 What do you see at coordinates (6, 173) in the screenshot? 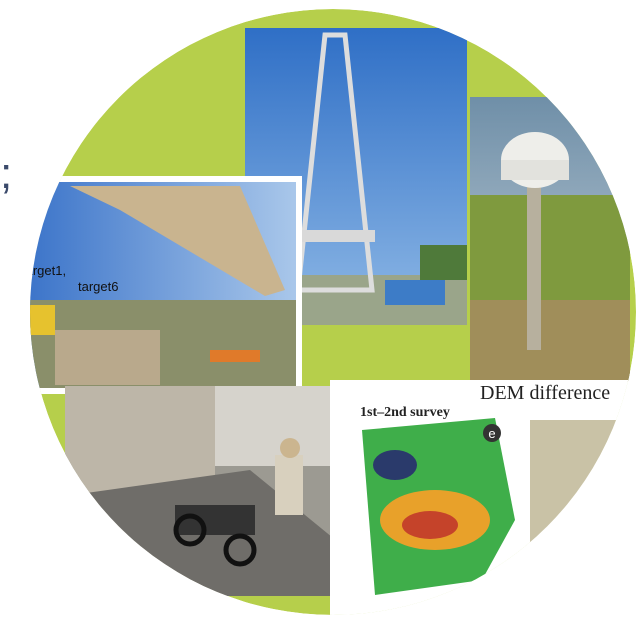
I see `stray-text: ;` at bounding box center [6, 173].